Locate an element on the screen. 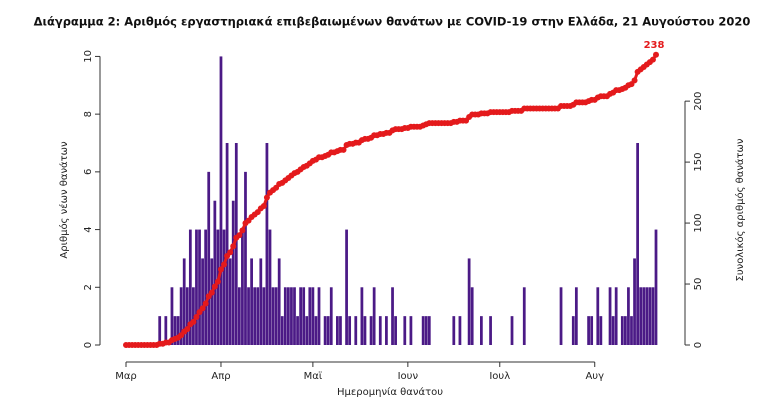 This screenshot has width=777, height=413. y-axis-label: Αριθμός νέων θανάτων is located at coordinates (64, 200).